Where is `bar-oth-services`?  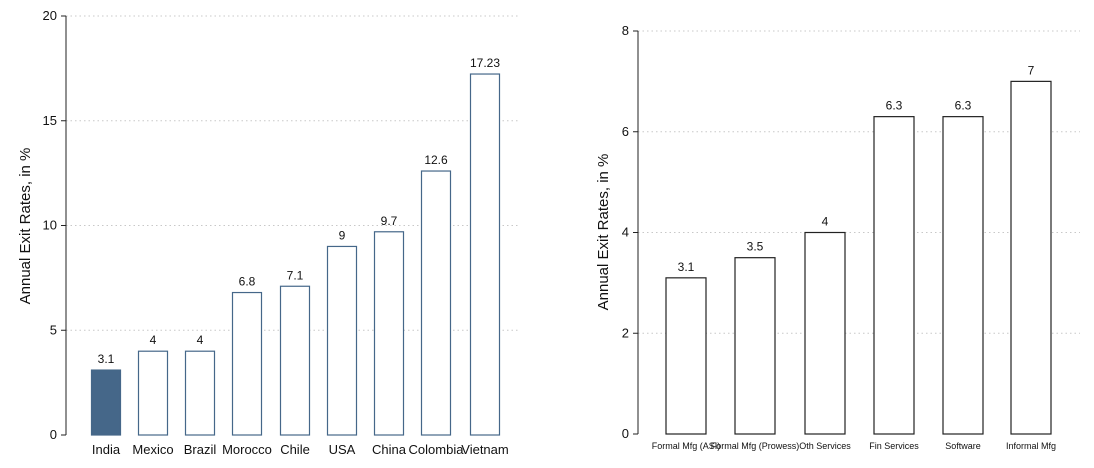
bar-oth-services is located at coordinates (825, 333).